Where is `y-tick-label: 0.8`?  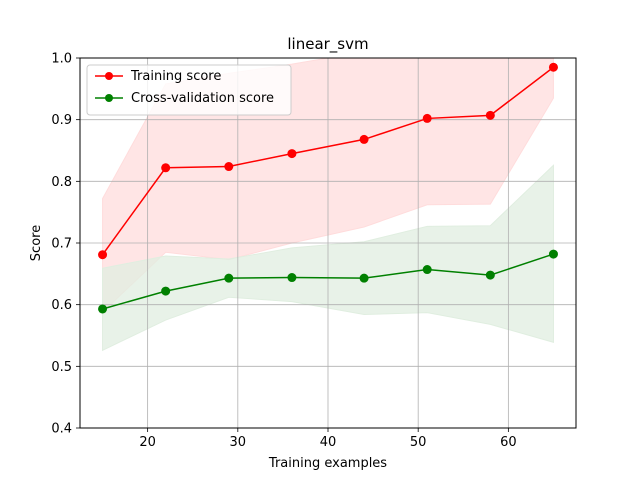 y-tick-label: 0.8 is located at coordinates (61, 182).